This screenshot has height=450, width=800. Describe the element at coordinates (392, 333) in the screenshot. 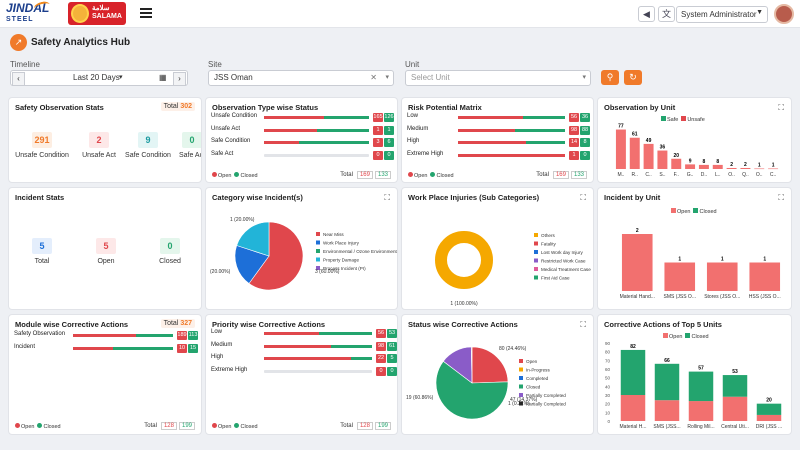

I see `closed-count: 53` at that location.